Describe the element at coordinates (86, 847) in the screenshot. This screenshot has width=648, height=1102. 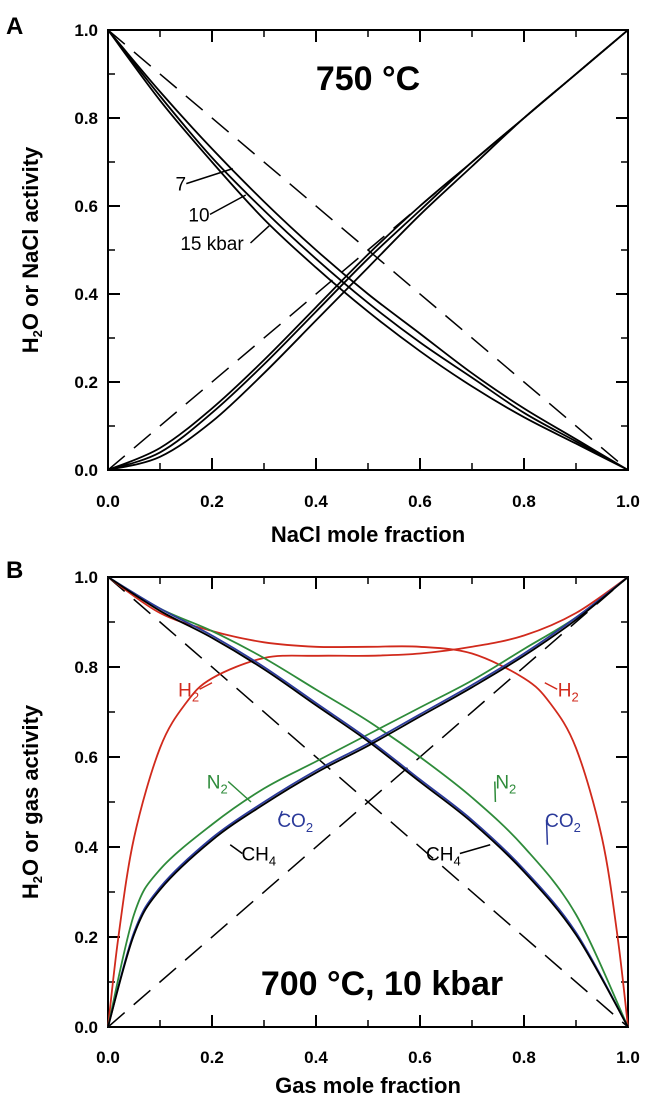
I see `panel-b-y-tick-label: 0.4` at that location.